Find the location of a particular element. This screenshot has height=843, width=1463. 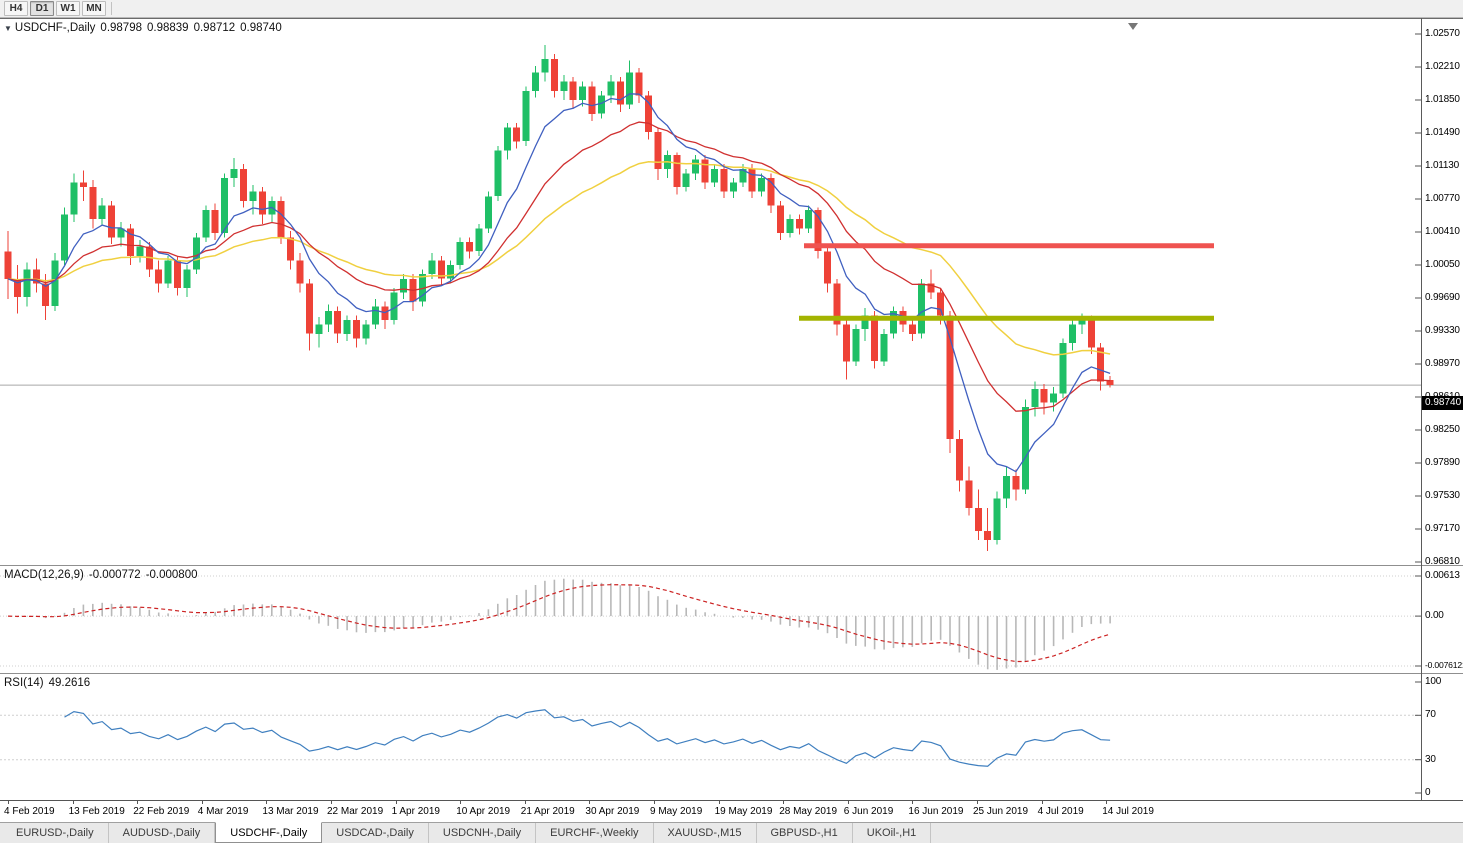

chart-tab-gbpusd-h1: GBPUSD-,H1 is located at coordinates (805, 833).